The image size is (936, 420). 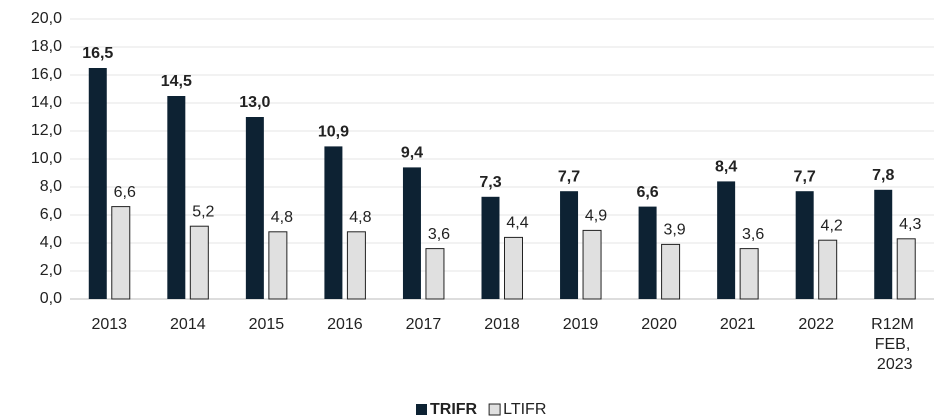 What do you see at coordinates (738, 324) in the screenshot?
I see `x-tick-label: 2021` at bounding box center [738, 324].